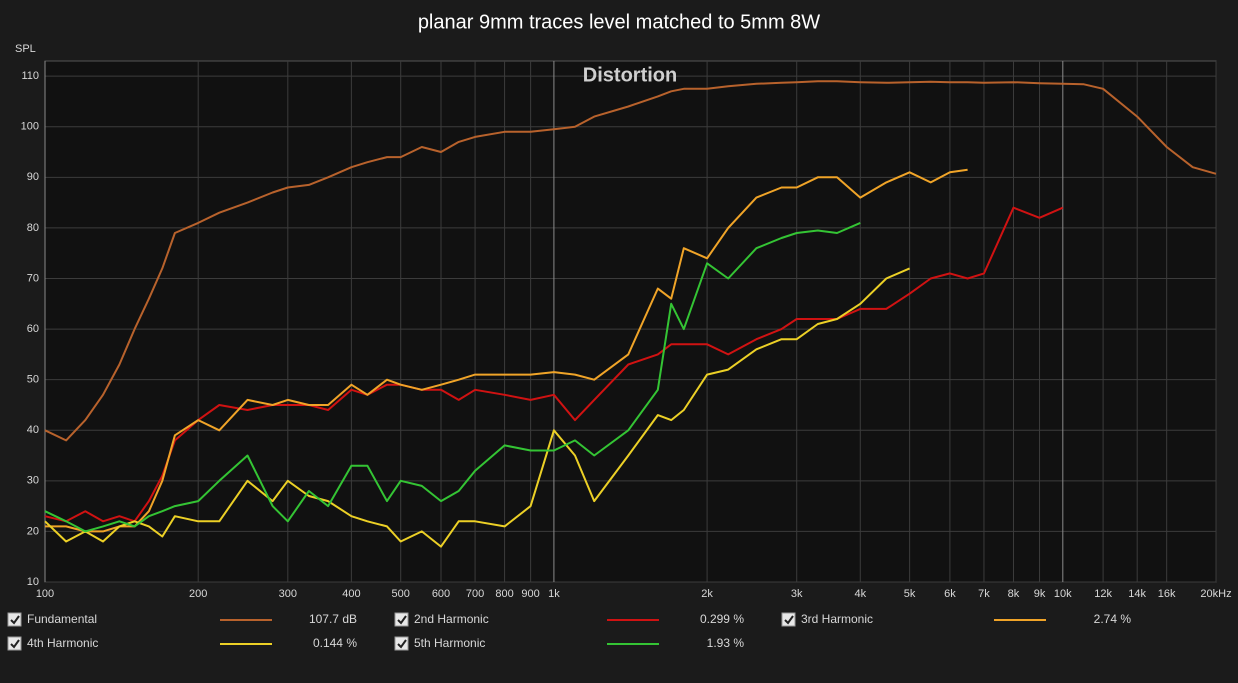  What do you see at coordinates (33, 430) in the screenshot?
I see `y-tick-label: 40` at bounding box center [33, 430].